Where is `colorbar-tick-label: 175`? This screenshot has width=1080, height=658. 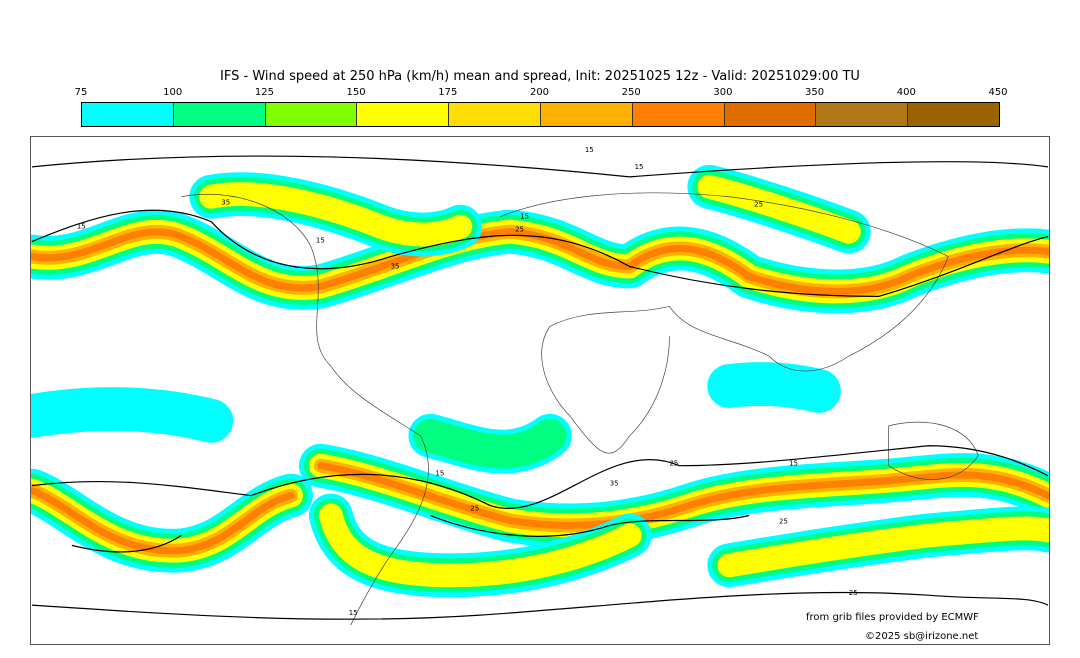 colorbar-tick-label: 175 is located at coordinates (448, 92).